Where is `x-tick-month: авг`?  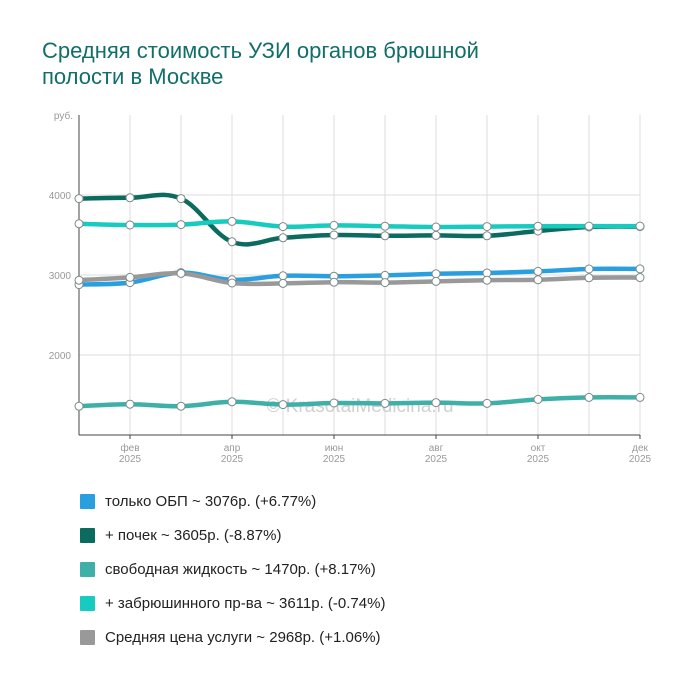
x-tick-month: авг is located at coordinates (436, 448).